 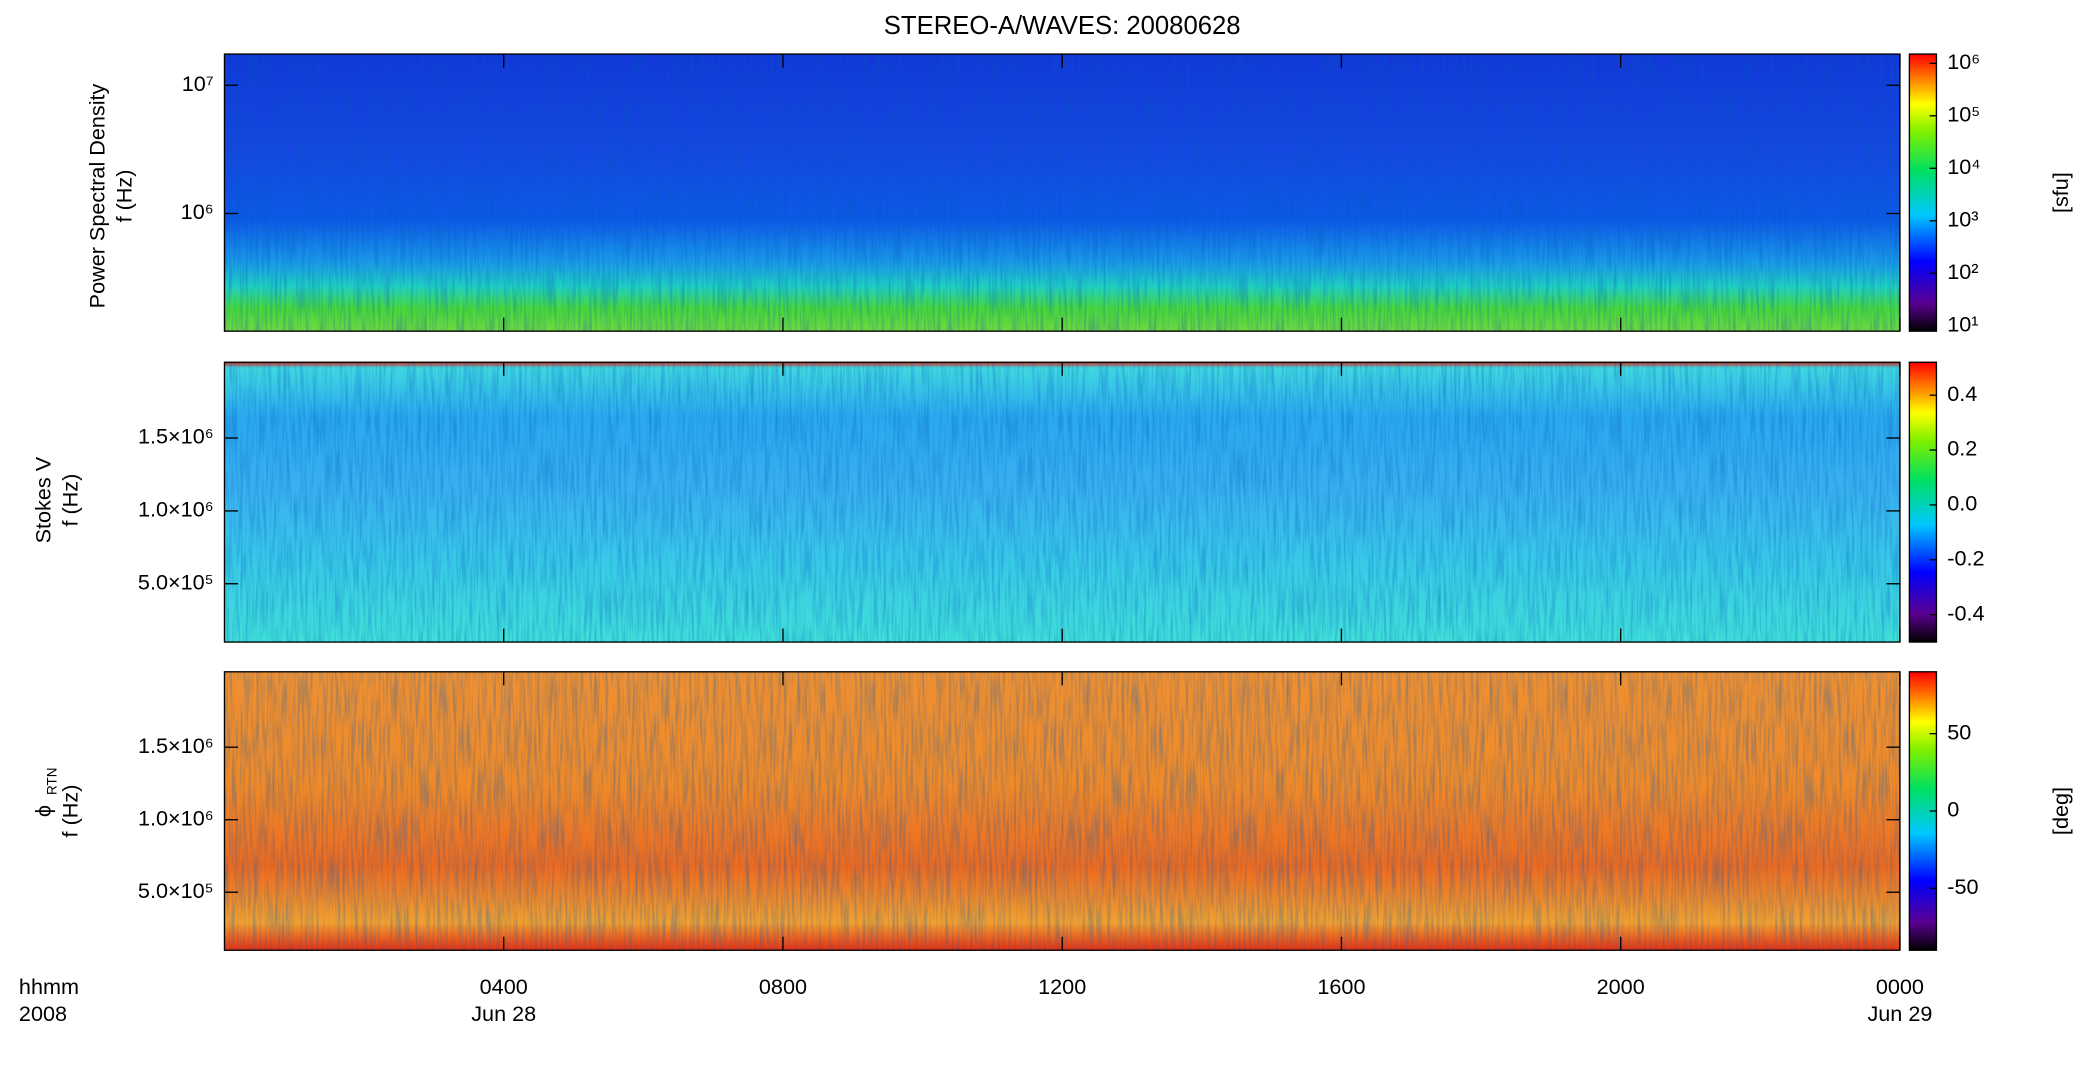 I want to click on colorbar-tick-label: -0.4, so click(x=1965, y=612).